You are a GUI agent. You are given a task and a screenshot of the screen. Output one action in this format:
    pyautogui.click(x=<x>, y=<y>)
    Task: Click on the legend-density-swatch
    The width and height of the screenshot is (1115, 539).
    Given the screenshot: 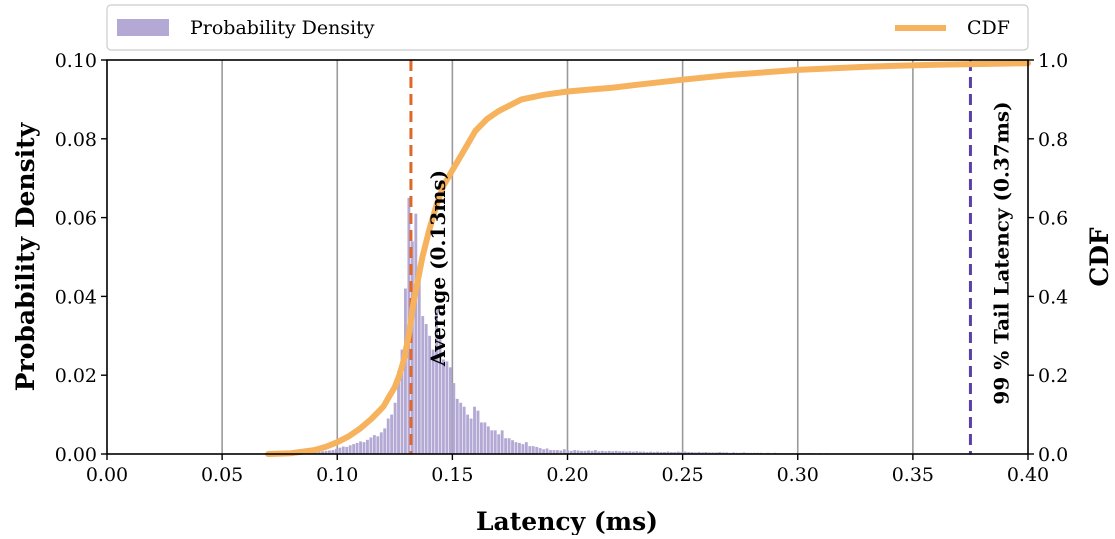 What is the action you would take?
    pyautogui.click(x=143, y=27)
    